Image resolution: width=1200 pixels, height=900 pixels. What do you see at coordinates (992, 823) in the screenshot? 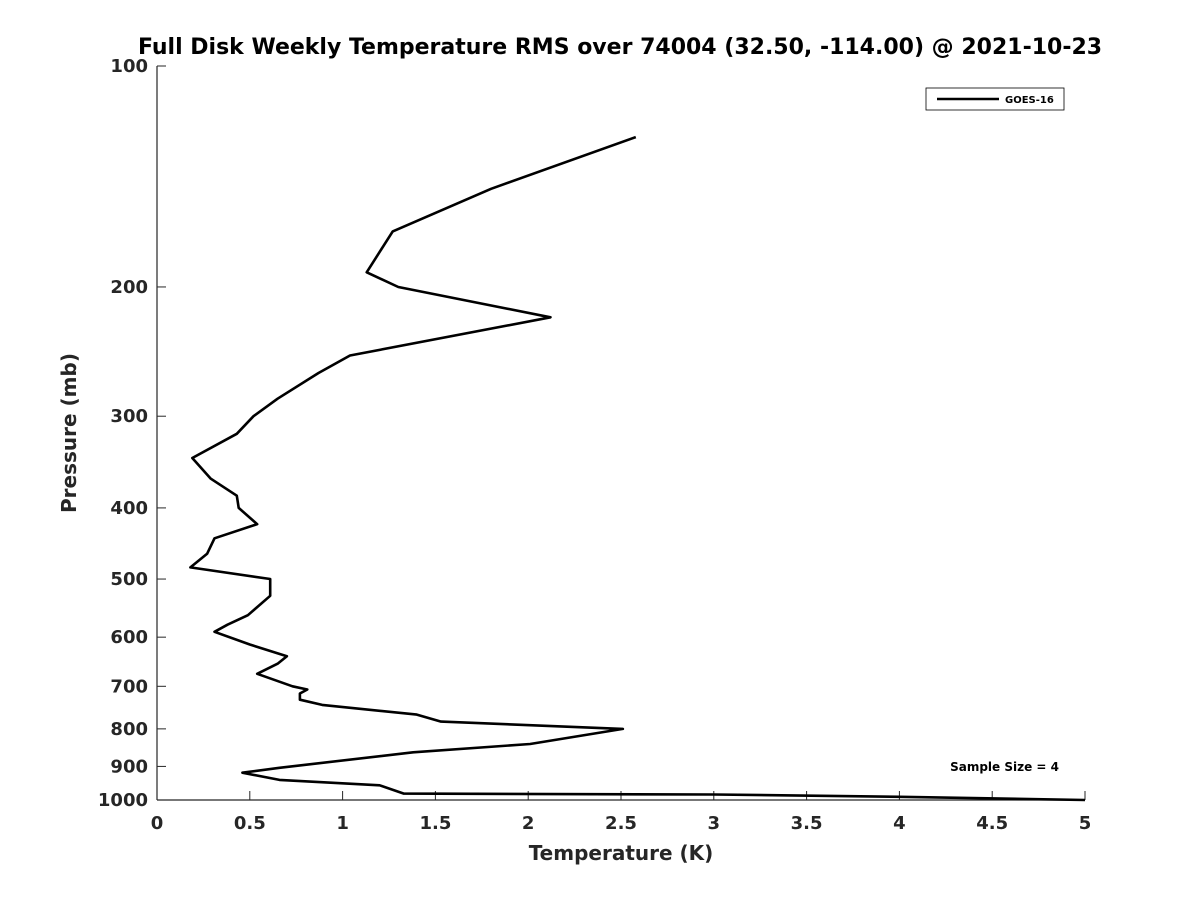
I see `x-tick-label: 4.5` at bounding box center [992, 823].